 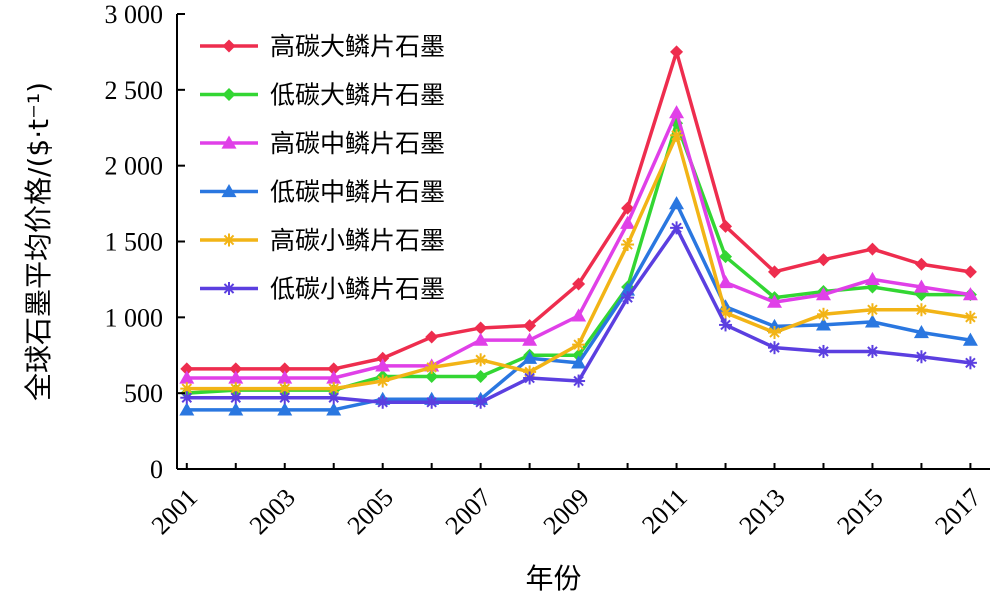 I want to click on y-axis-title: 全球石墨平均价格/($·t⁻¹), so click(x=38, y=241).